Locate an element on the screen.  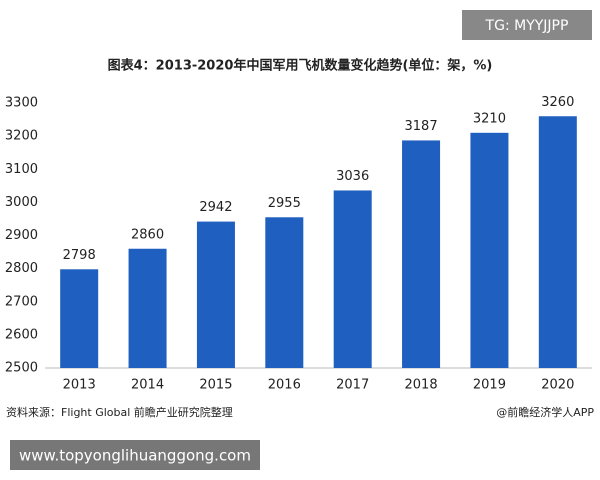
y-tick-label: 3300 is located at coordinates (21, 103).